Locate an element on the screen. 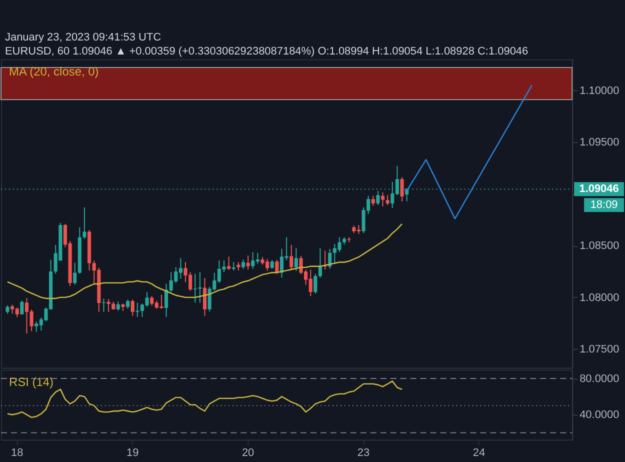  x-tick-label: 18 is located at coordinates (17, 453).